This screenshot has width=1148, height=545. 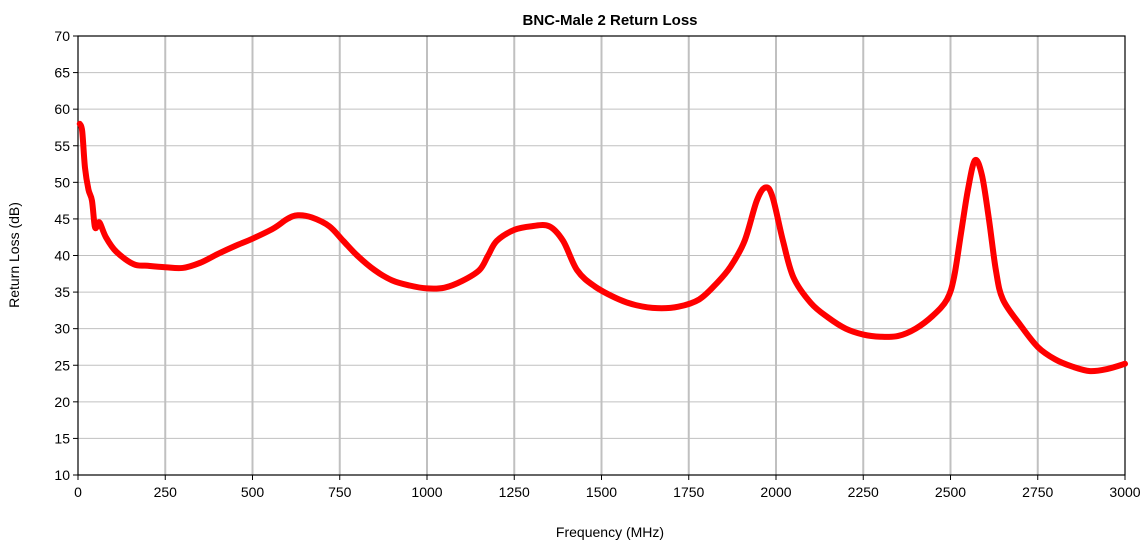 What do you see at coordinates (166, 492) in the screenshot?
I see `x-tick-label: 250` at bounding box center [166, 492].